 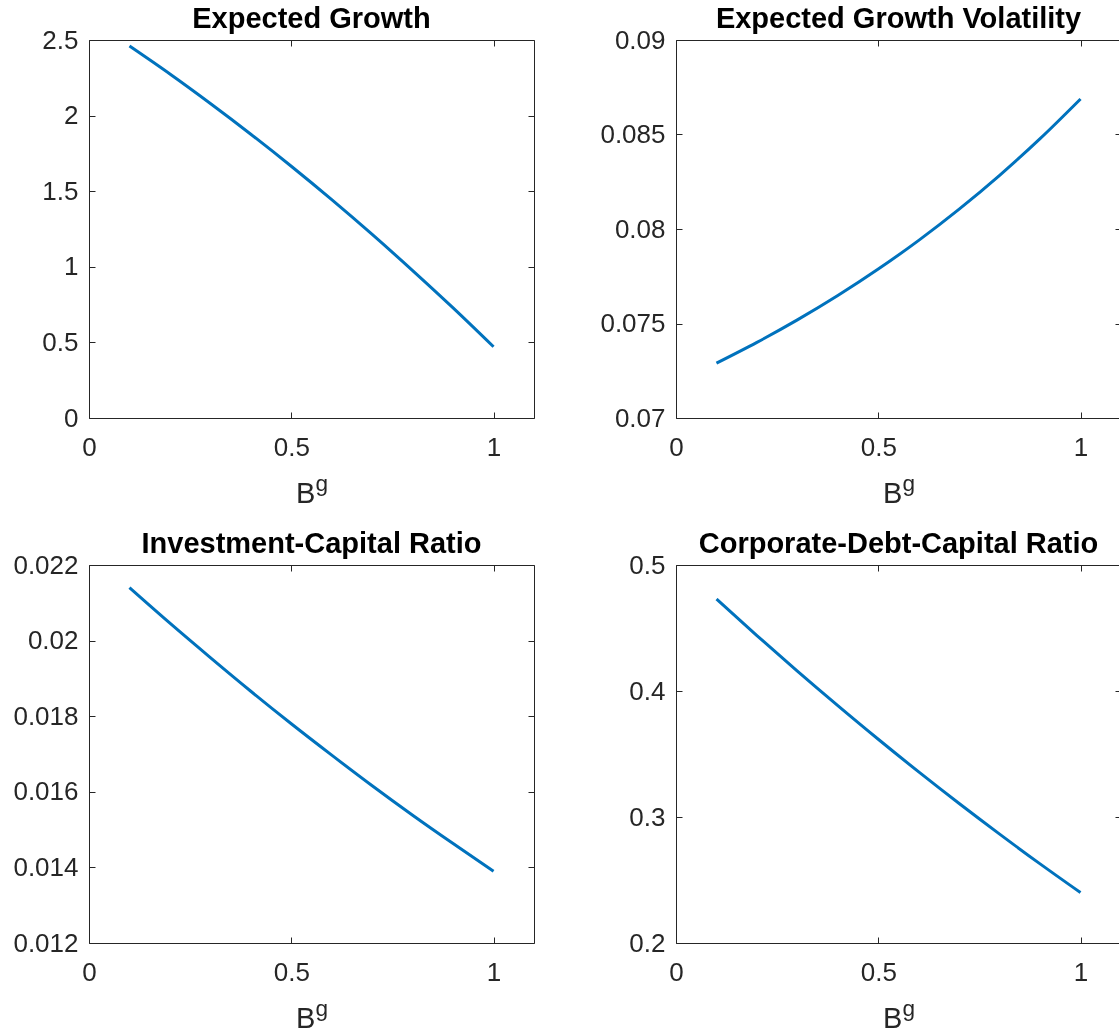 What do you see at coordinates (46, 942) in the screenshot?
I see `y-tick-label: 0.012` at bounding box center [46, 942].